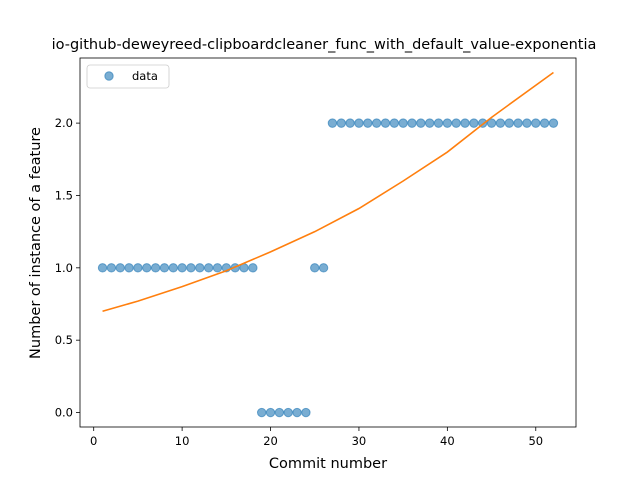 The width and height of the screenshot is (640, 480). What do you see at coordinates (145, 76) in the screenshot?
I see `legend-label: data` at bounding box center [145, 76].